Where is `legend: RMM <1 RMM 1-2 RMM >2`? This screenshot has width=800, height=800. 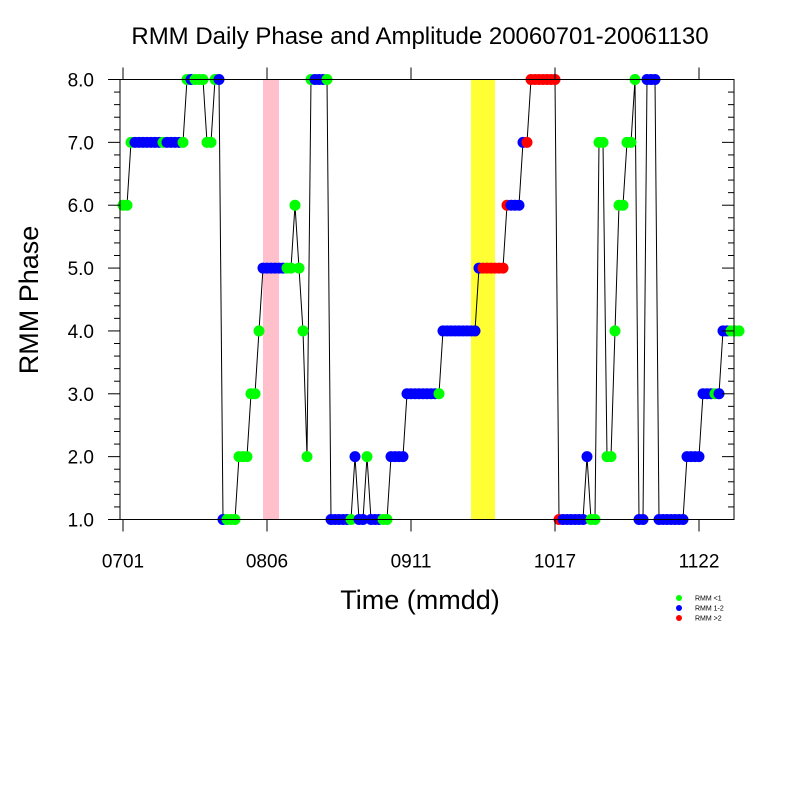 legend: RMM <1 RMM 1-2 RMM >2 is located at coordinates (700, 609).